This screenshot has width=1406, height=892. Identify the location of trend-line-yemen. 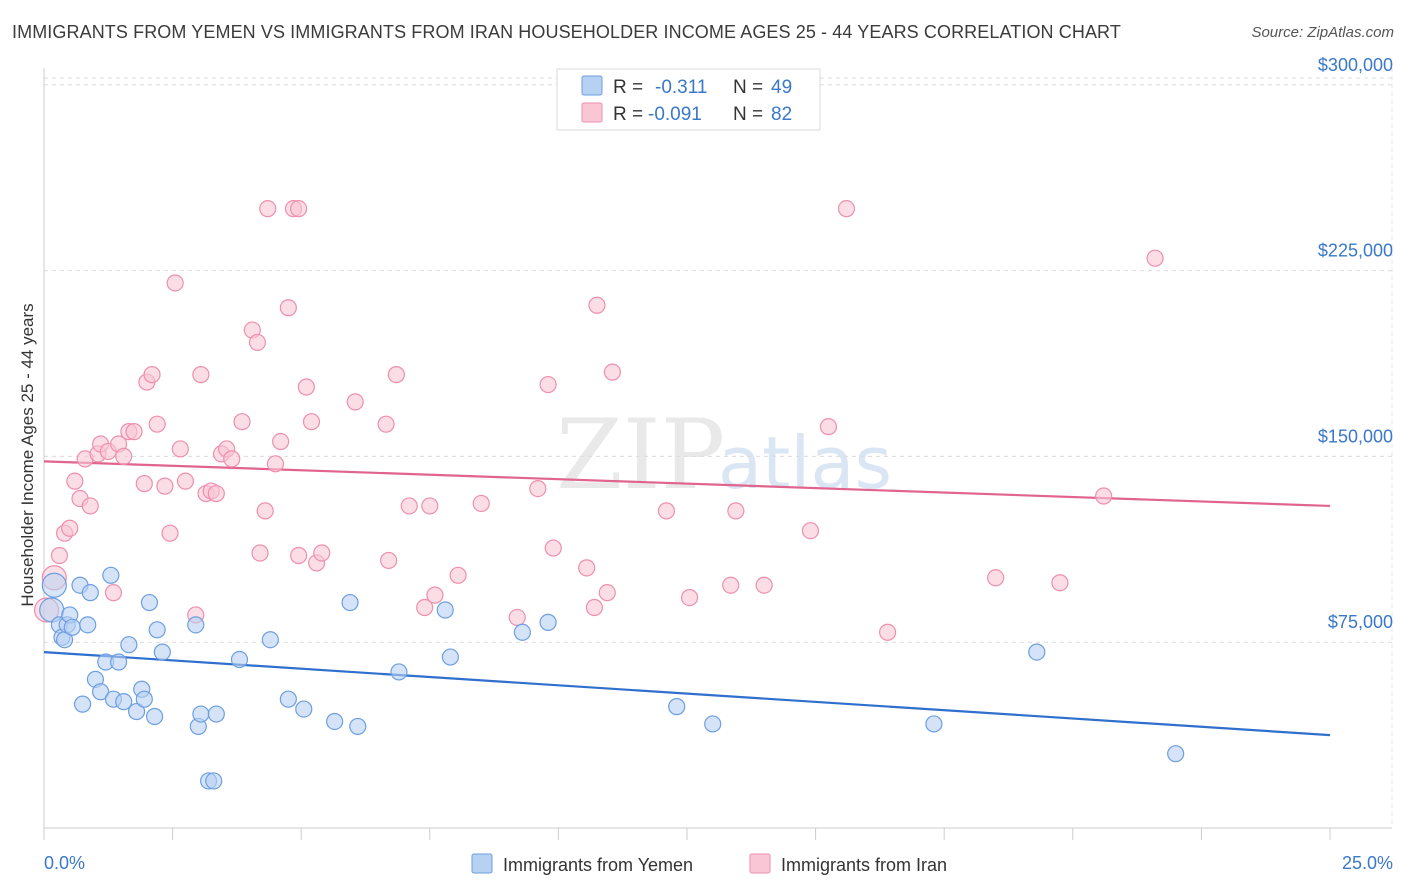
(687, 694).